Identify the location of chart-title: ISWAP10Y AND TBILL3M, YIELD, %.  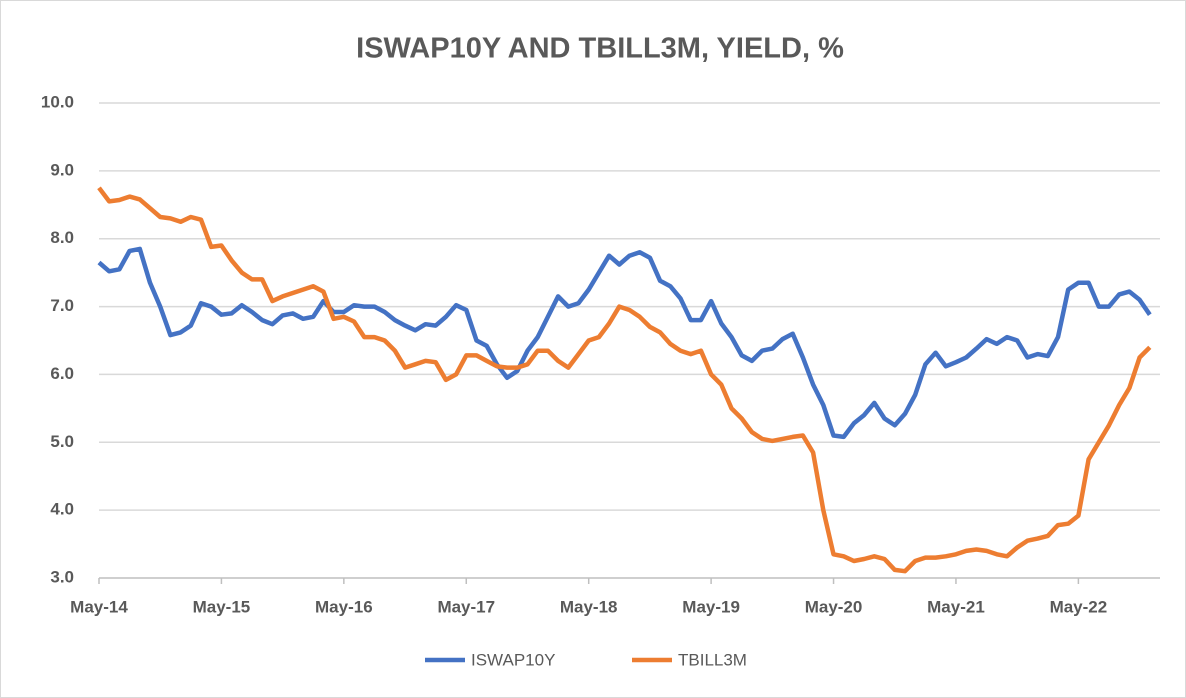
(600, 49).